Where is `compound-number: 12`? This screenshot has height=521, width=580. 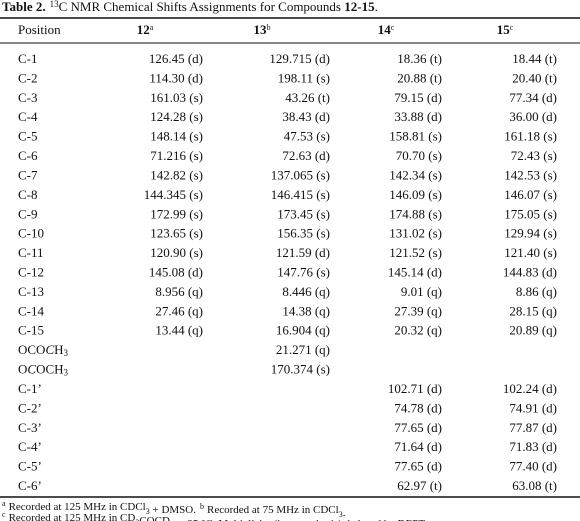 compound-number: 12 is located at coordinates (143, 29).